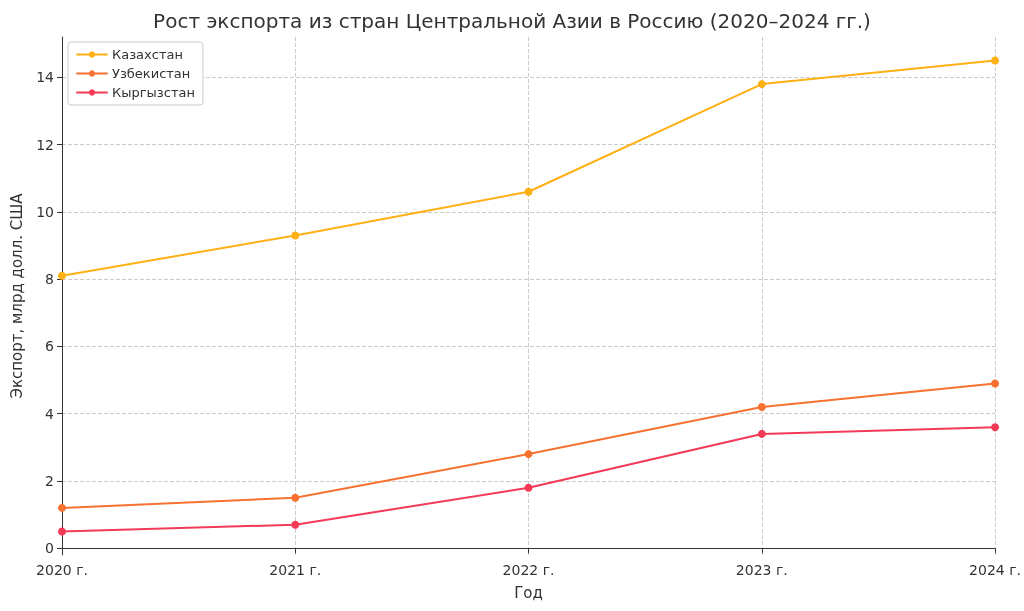  I want to click on y-tick-label: 6, so click(50, 346).